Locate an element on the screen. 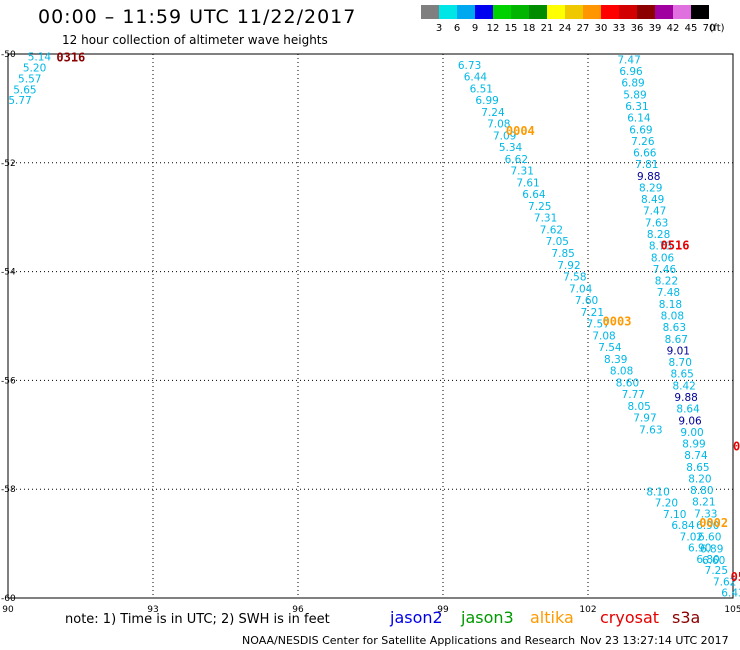 The height and width of the screenshot is (650, 740). lon-tick-label-90: 90 is located at coordinates (8, 610).